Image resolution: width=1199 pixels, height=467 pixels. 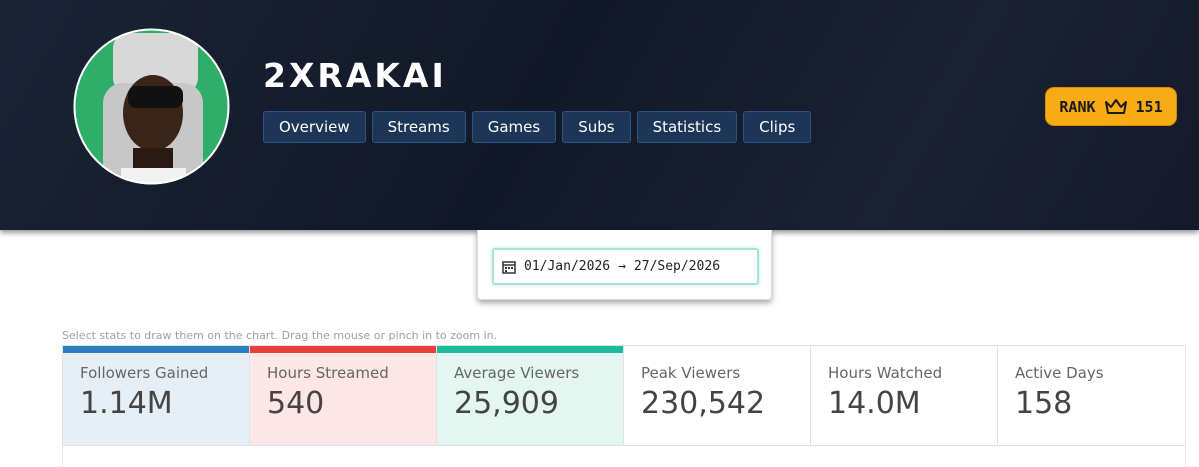 I want to click on stat-label: Average Viewers, so click(x=517, y=373).